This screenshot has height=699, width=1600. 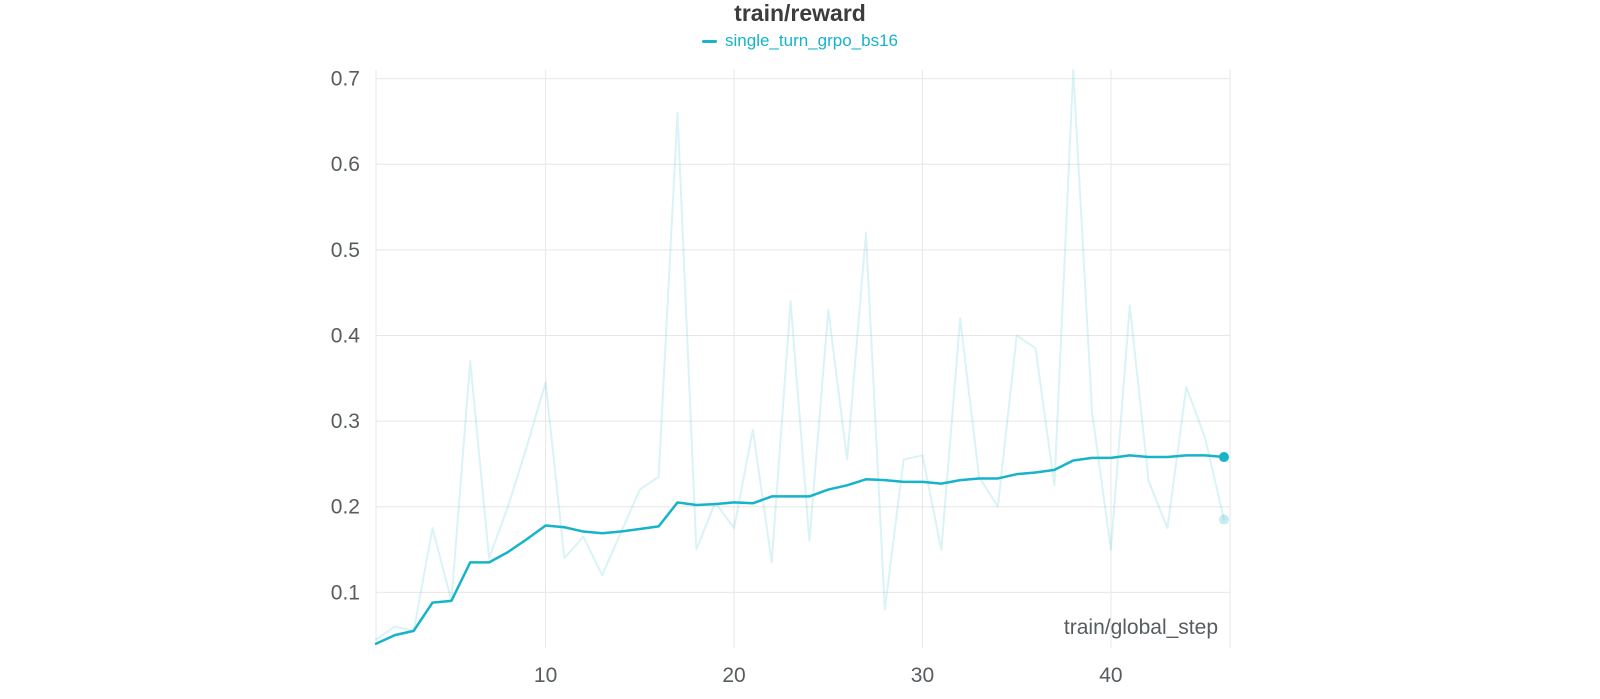 What do you see at coordinates (346, 335) in the screenshot?
I see `y-tick-label: 0.4` at bounding box center [346, 335].